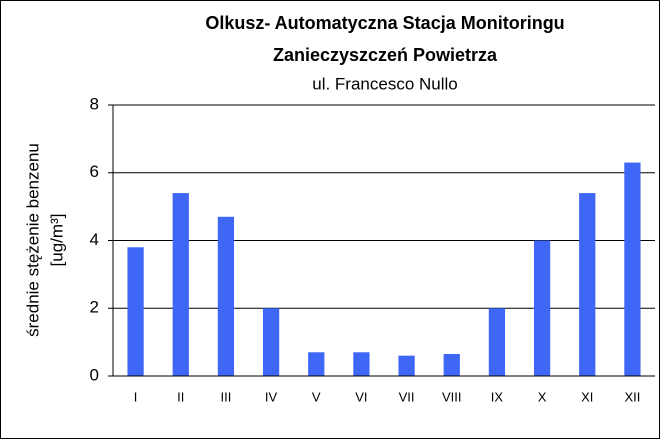 The image size is (660, 439). What do you see at coordinates (542, 396) in the screenshot?
I see `x-tick-label: X` at bounding box center [542, 396].